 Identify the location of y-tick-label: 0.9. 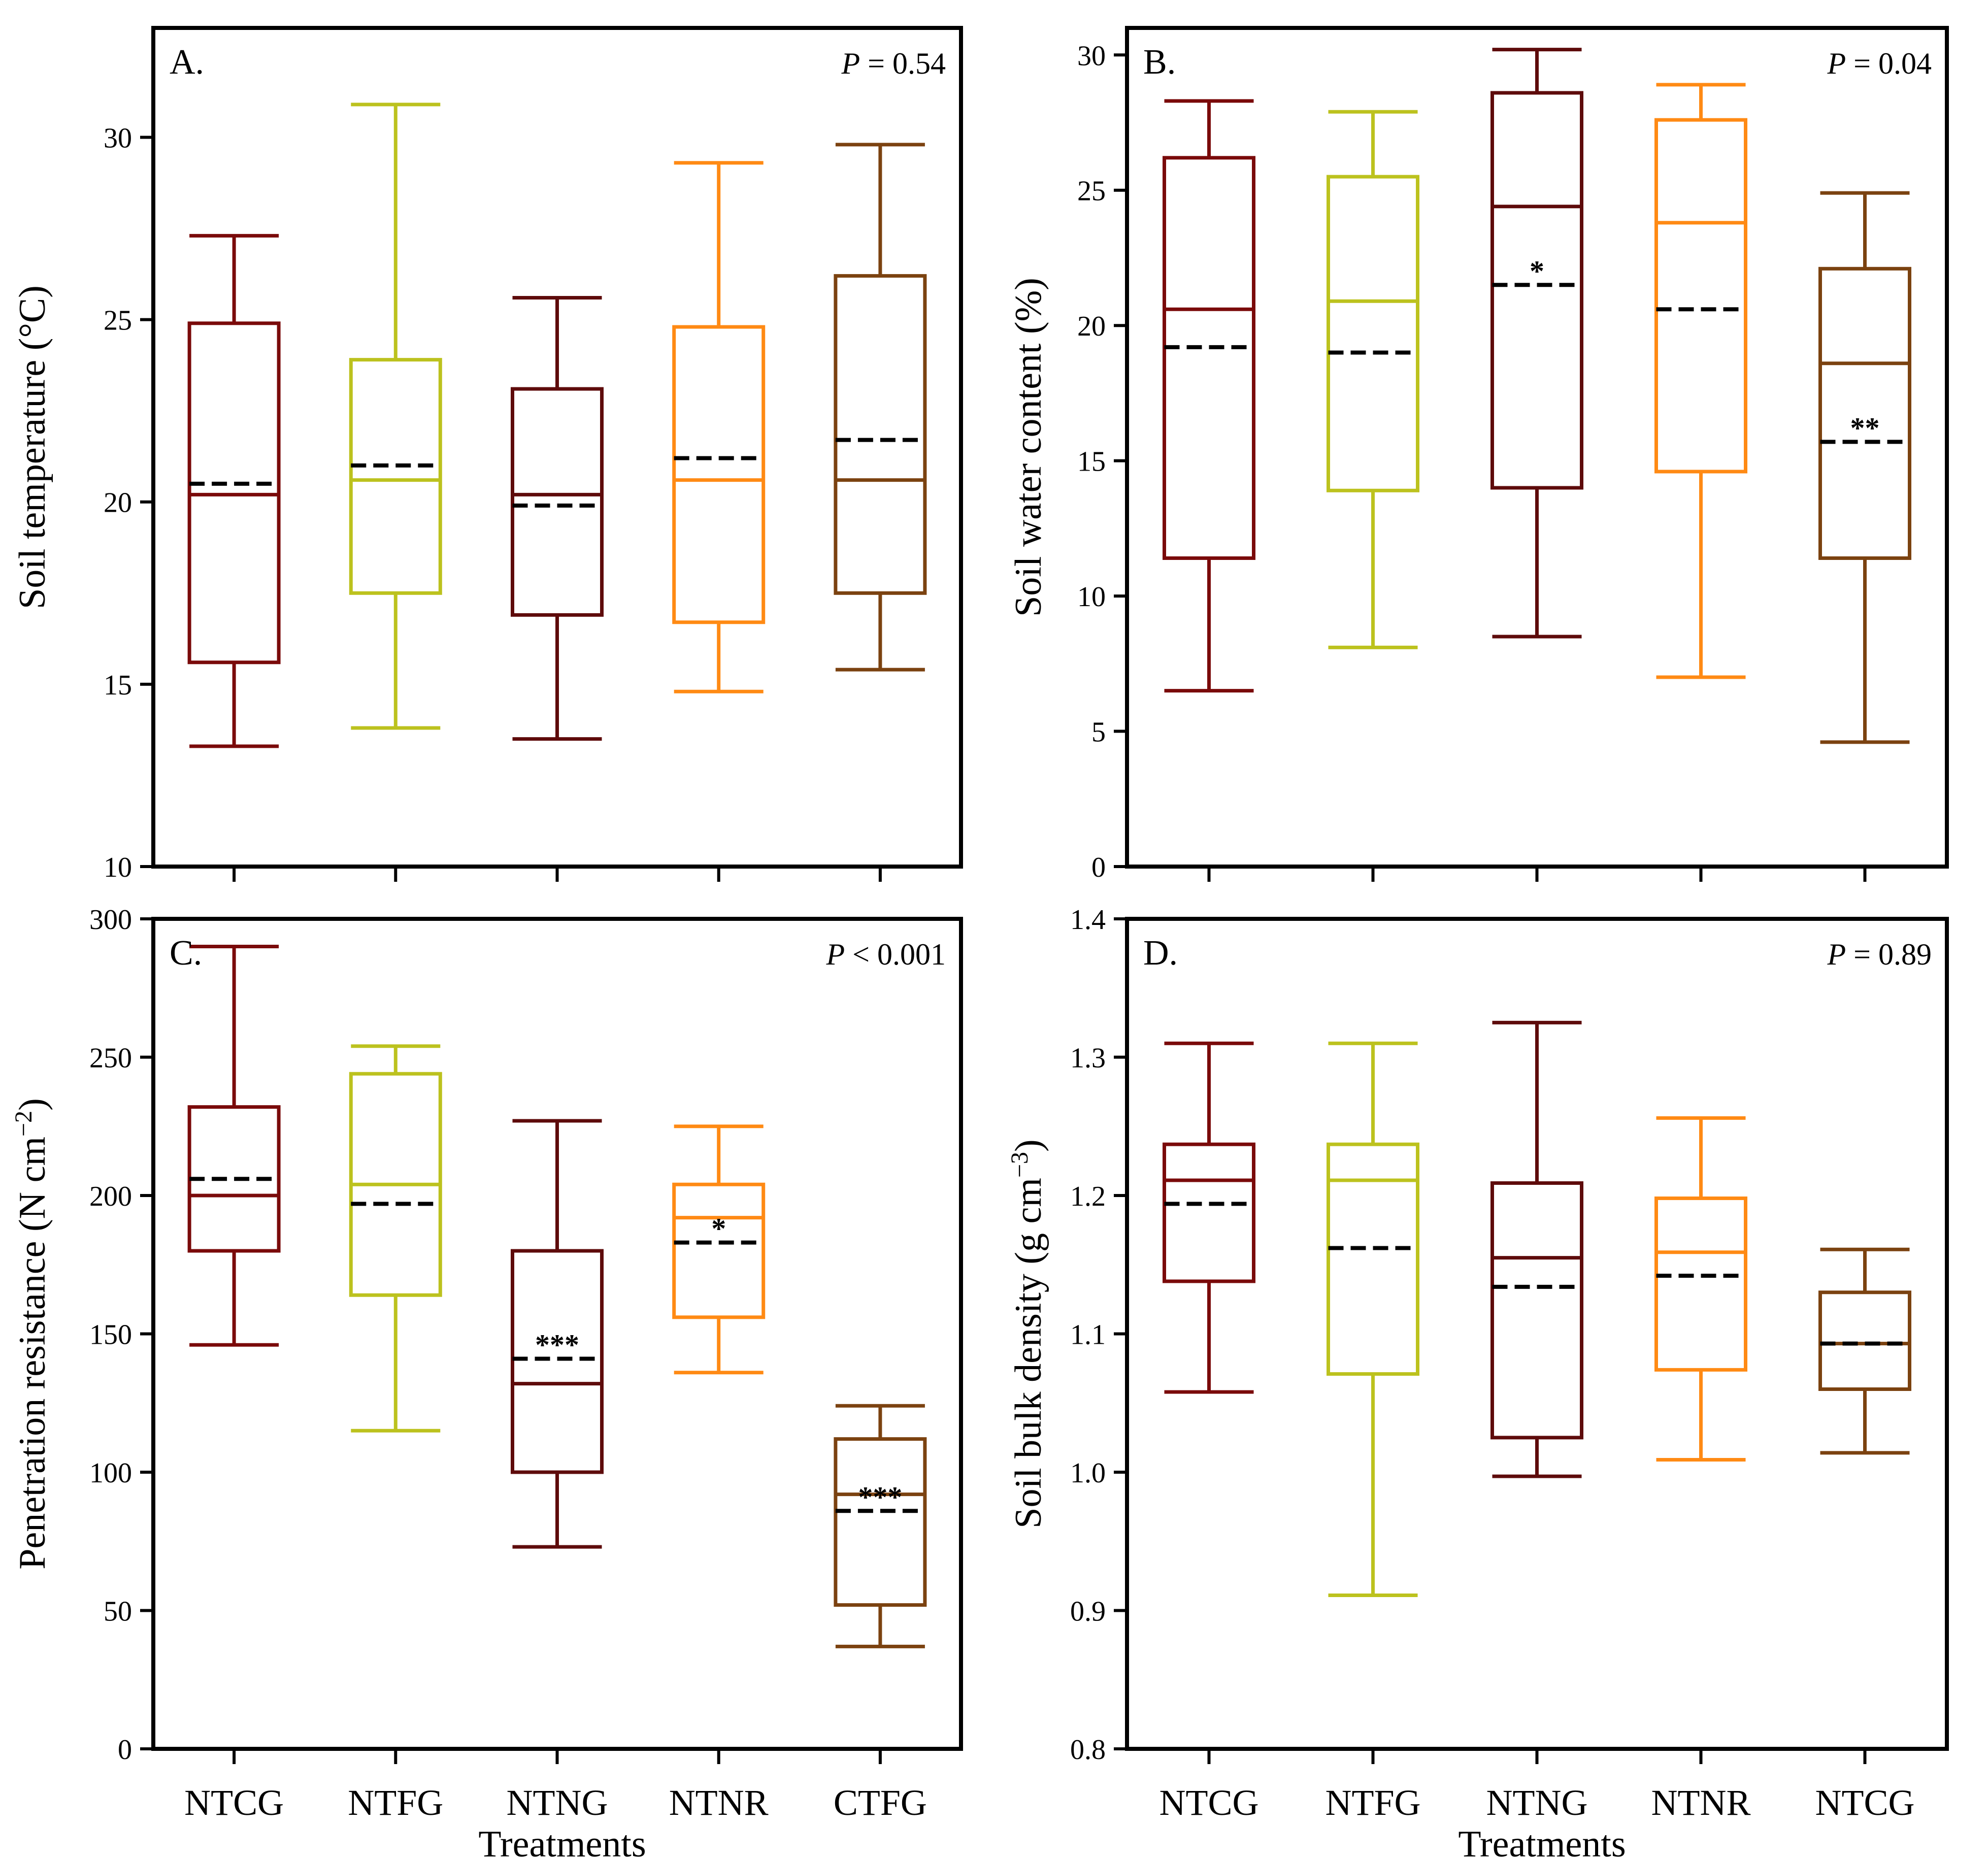
(1088, 1612).